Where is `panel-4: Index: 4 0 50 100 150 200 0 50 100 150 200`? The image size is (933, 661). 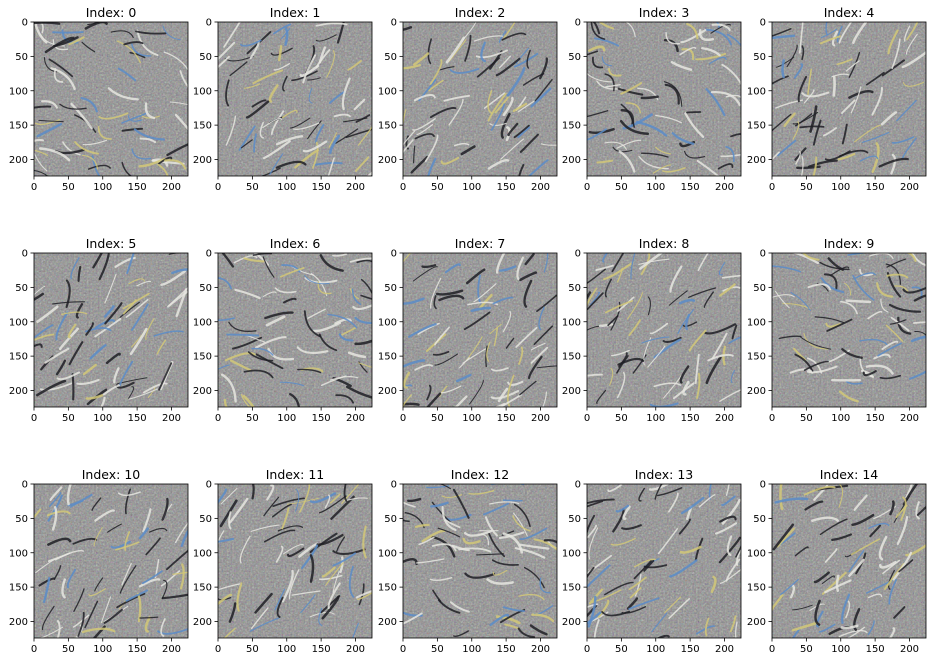 panel-4: Index: 4 0 50 100 150 200 0 50 100 150 200 is located at coordinates (837, 99).